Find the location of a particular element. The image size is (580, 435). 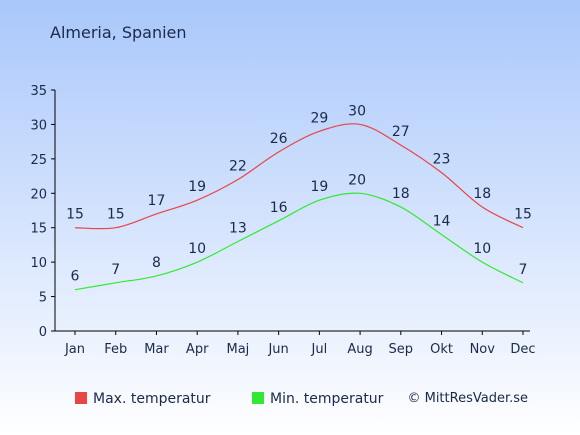

min-temperature-data-label: 16 is located at coordinates (279, 208).